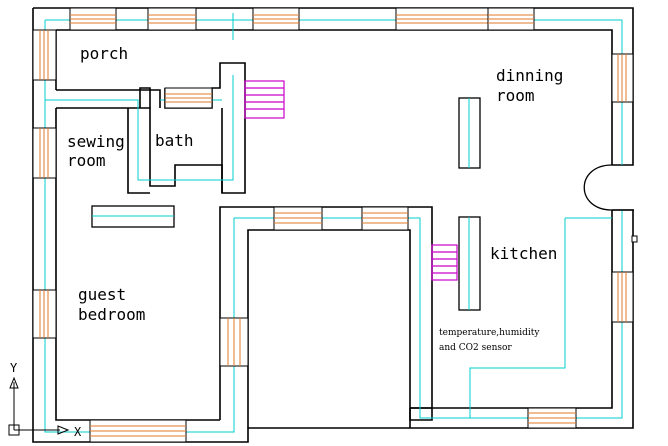 This screenshot has height=446, width=668. Describe the element at coordinates (188, 98) in the screenshot. I see `window-bath` at that location.